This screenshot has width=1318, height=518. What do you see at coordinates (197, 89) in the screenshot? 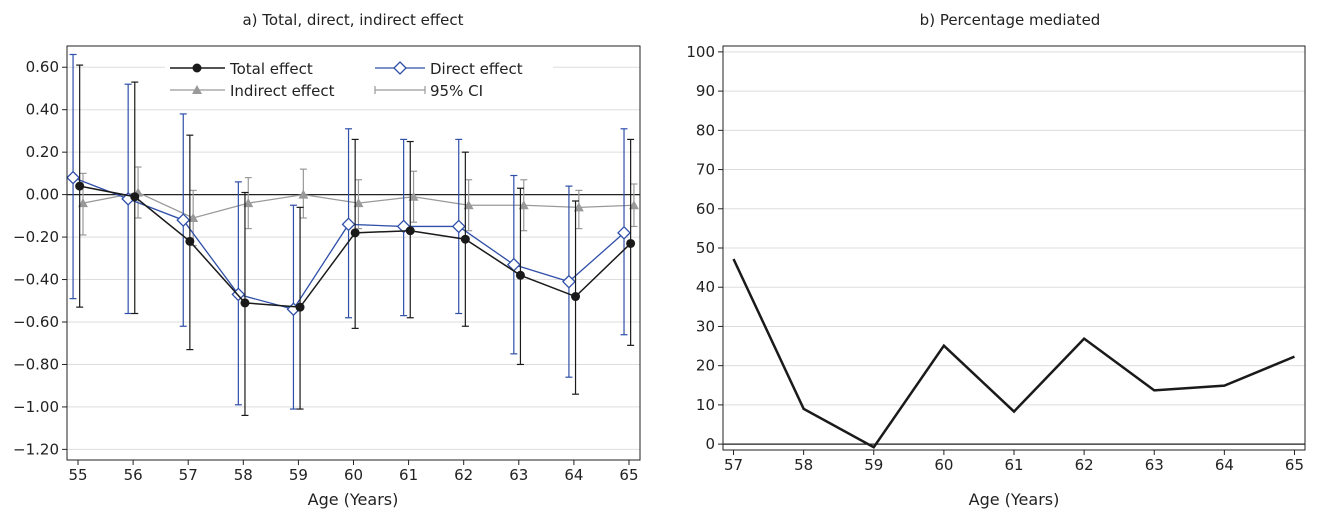
I see `legend-indirect-marker` at bounding box center [197, 89].